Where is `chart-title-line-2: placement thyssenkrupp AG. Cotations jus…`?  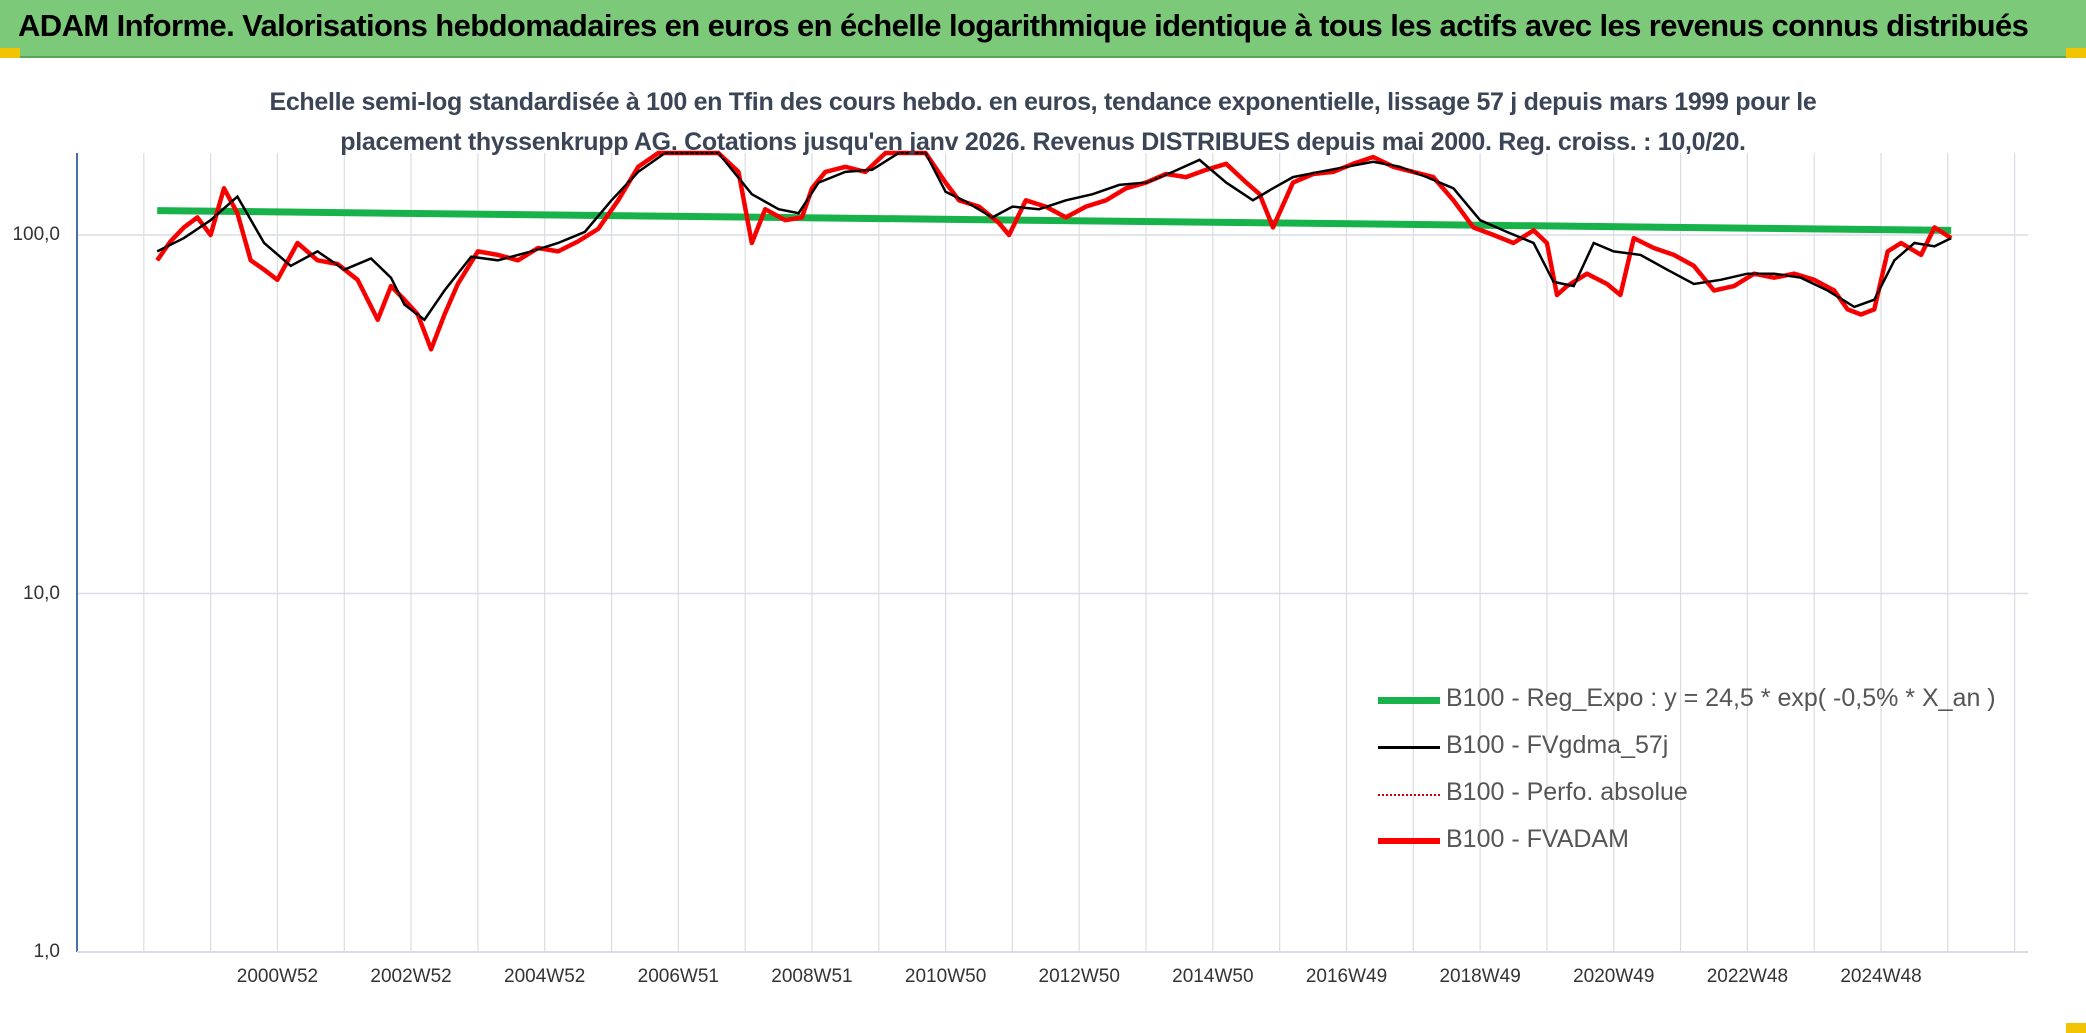
chart-title-line-2: placement thyssenkrupp AG. Cotations jus… is located at coordinates (1043, 142).